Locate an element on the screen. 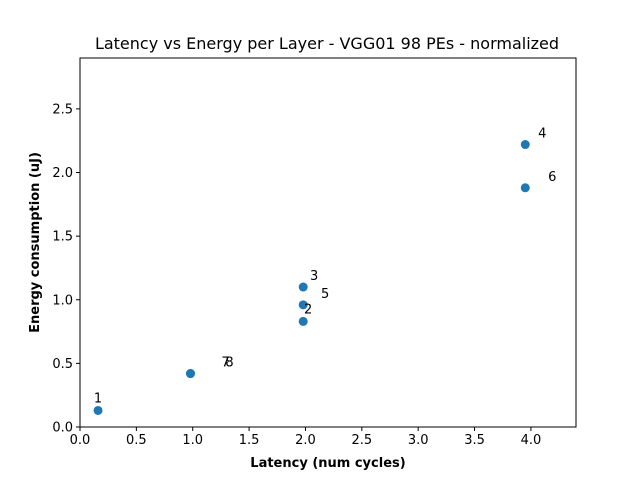  x-tick-label: 0.5 is located at coordinates (136, 440).